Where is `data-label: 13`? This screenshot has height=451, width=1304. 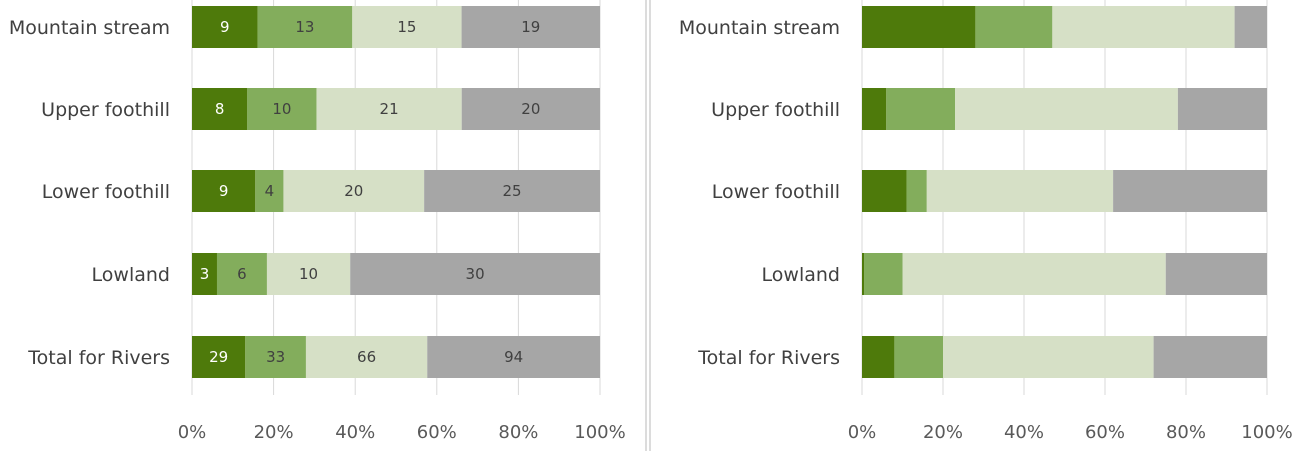 data-label: 13 is located at coordinates (304, 27).